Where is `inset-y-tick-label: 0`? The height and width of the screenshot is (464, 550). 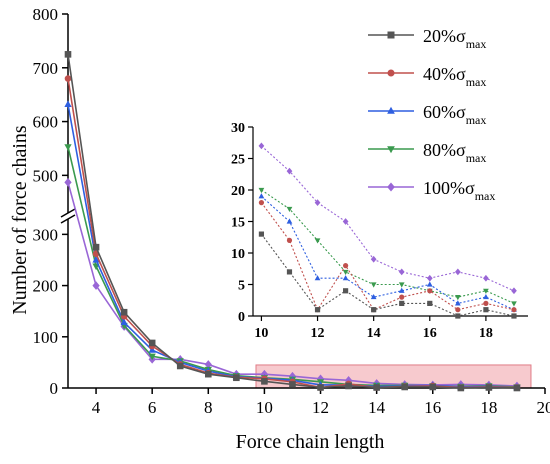
inset-y-tick-label: 0 is located at coordinates (241, 317).